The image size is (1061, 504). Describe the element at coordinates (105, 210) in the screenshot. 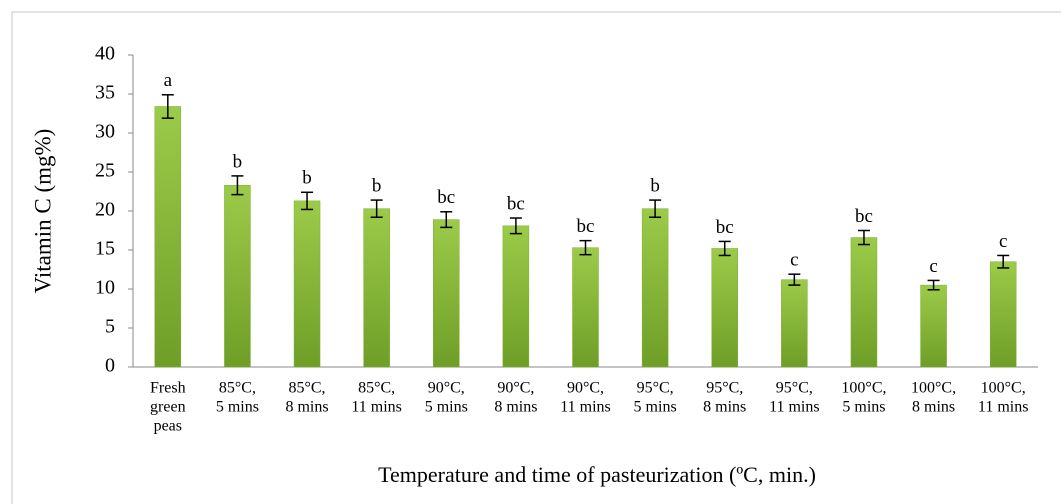

I see `y-tick-label: 20` at that location.